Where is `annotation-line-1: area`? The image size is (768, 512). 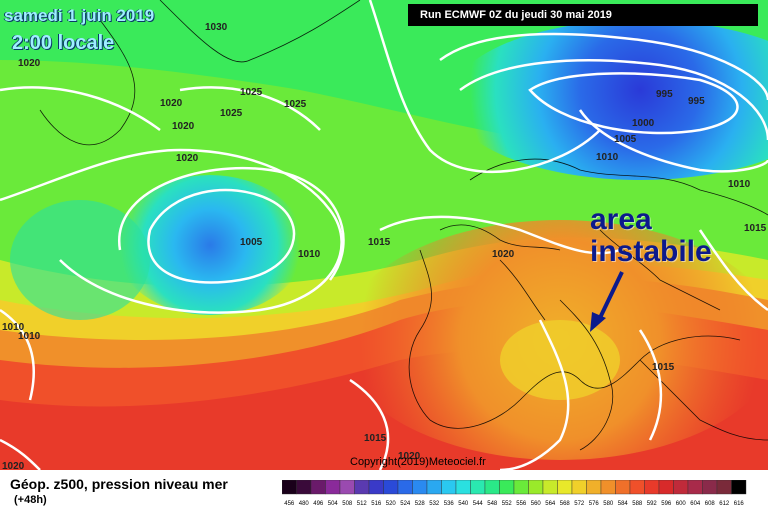 annotation-line-1: area is located at coordinates (621, 219).